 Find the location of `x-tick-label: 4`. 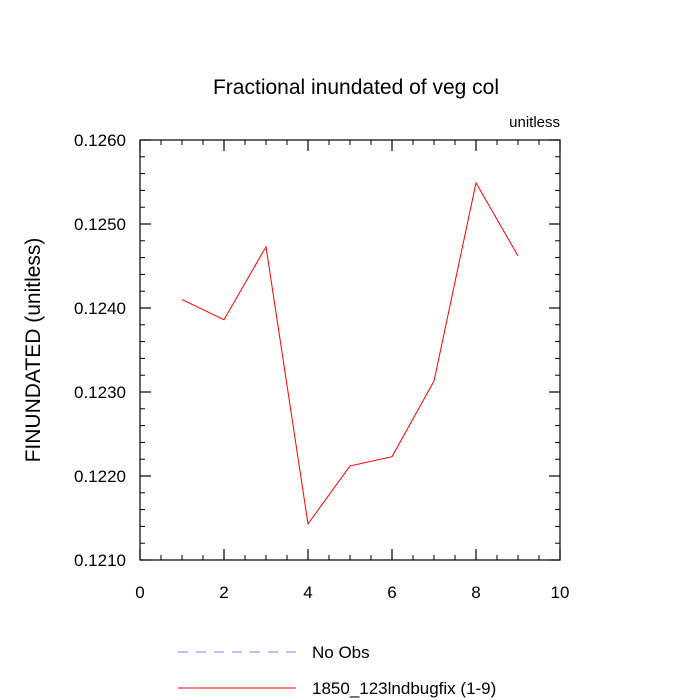

x-tick-label: 4 is located at coordinates (307, 592).